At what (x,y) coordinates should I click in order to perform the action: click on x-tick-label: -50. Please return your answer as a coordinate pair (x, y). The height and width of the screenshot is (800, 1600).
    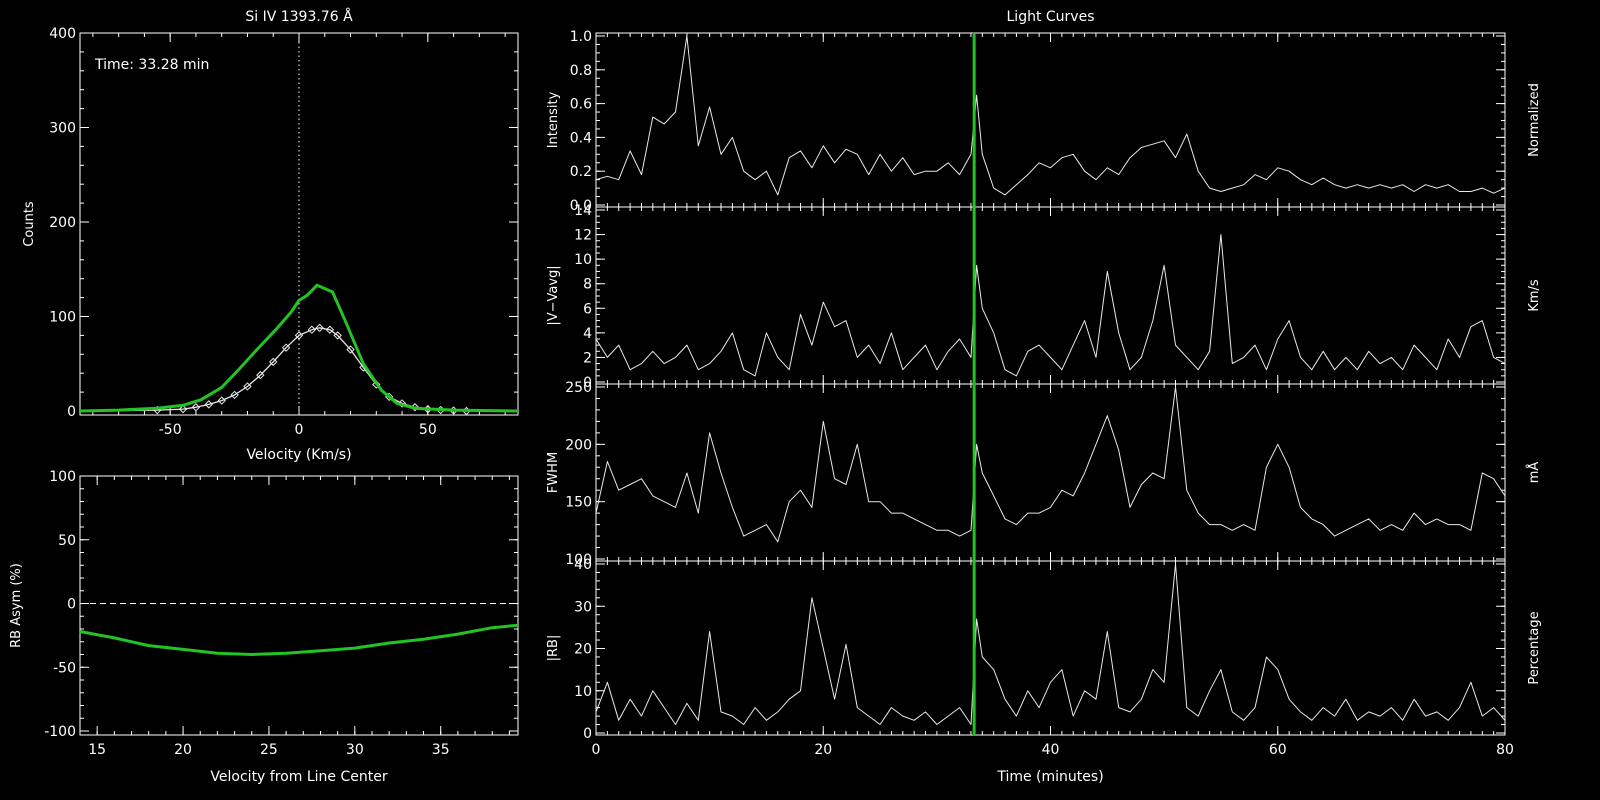
    Looking at the image, I should click on (170, 430).